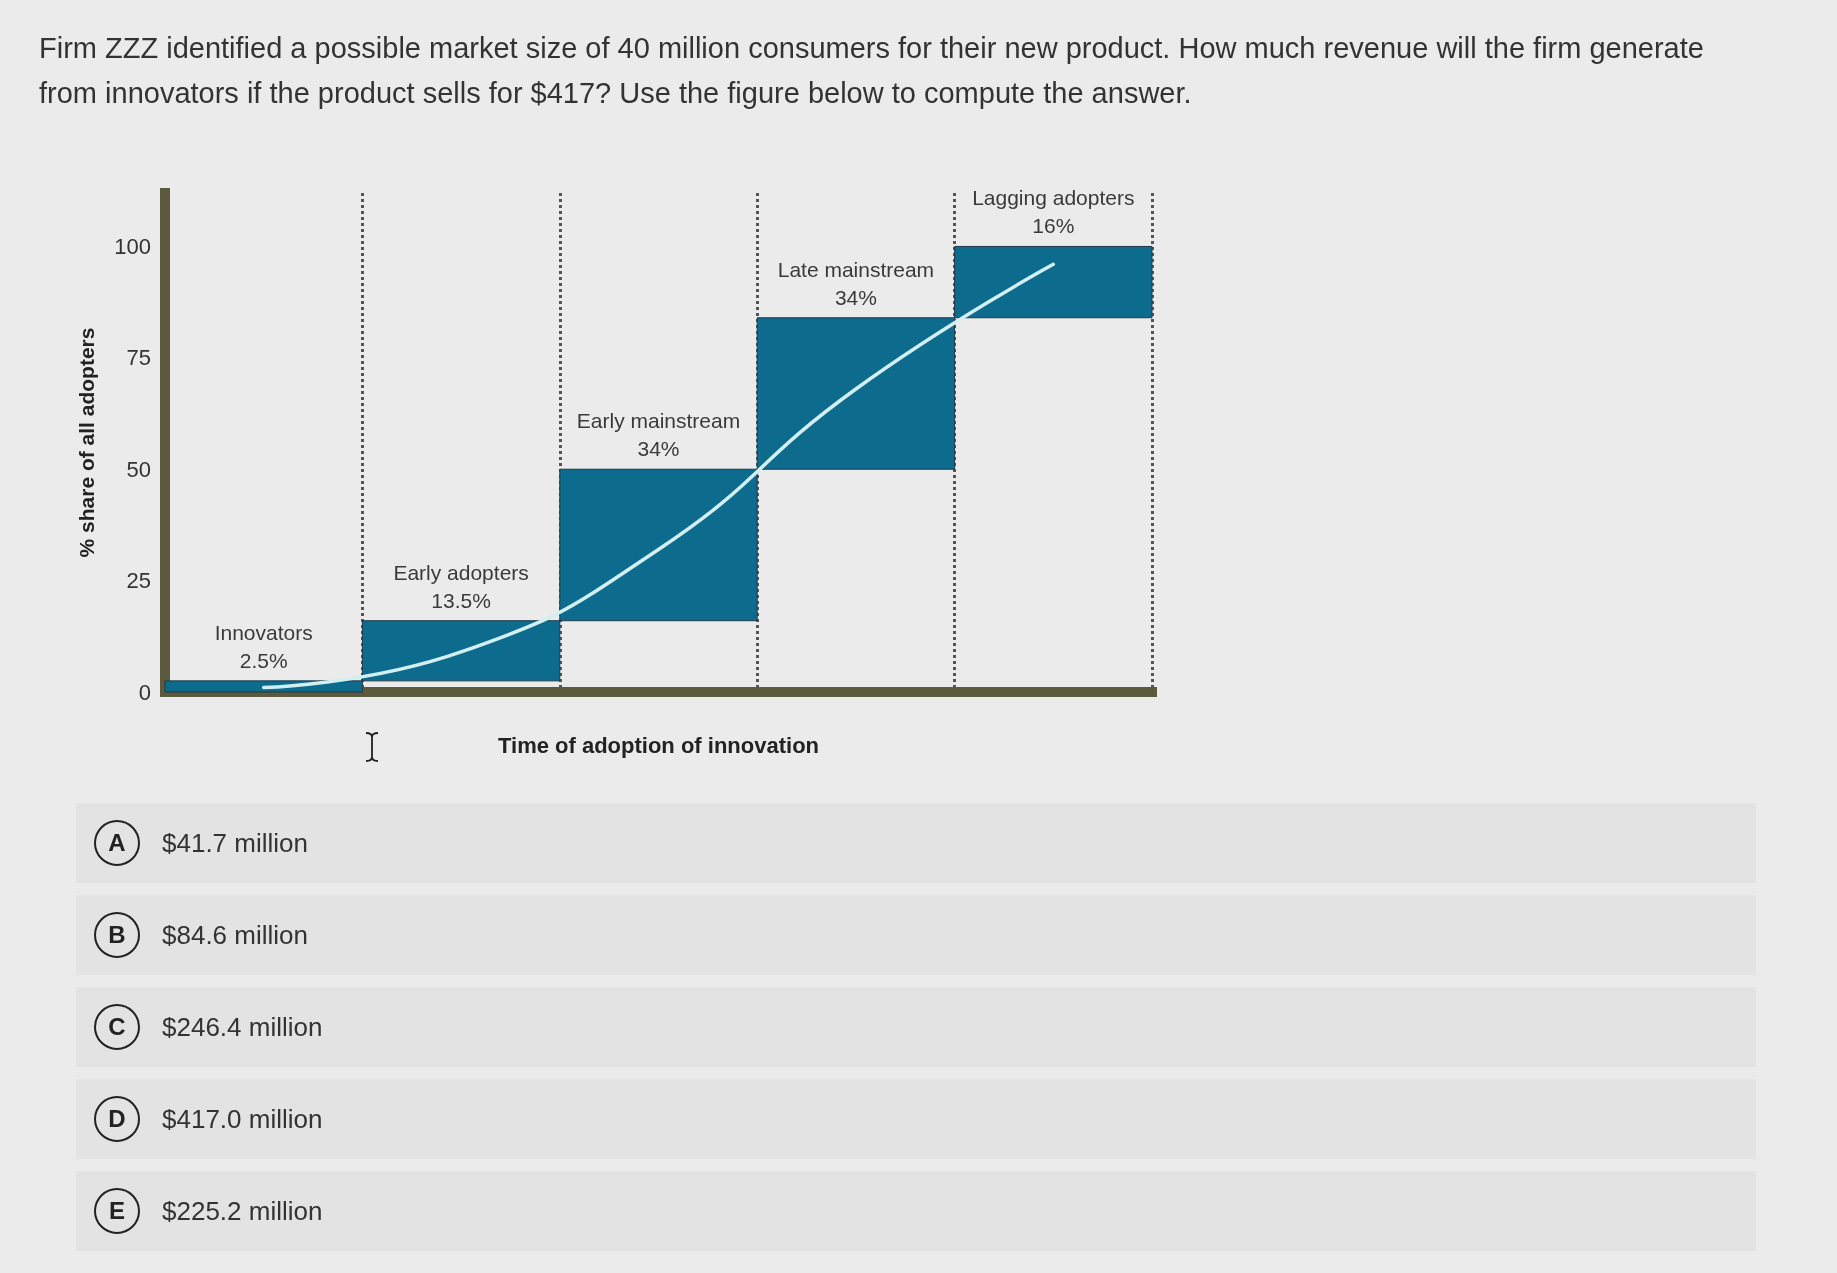 This screenshot has height=1273, width=1837. I want to click on y-tick-label: 100, so click(132, 246).